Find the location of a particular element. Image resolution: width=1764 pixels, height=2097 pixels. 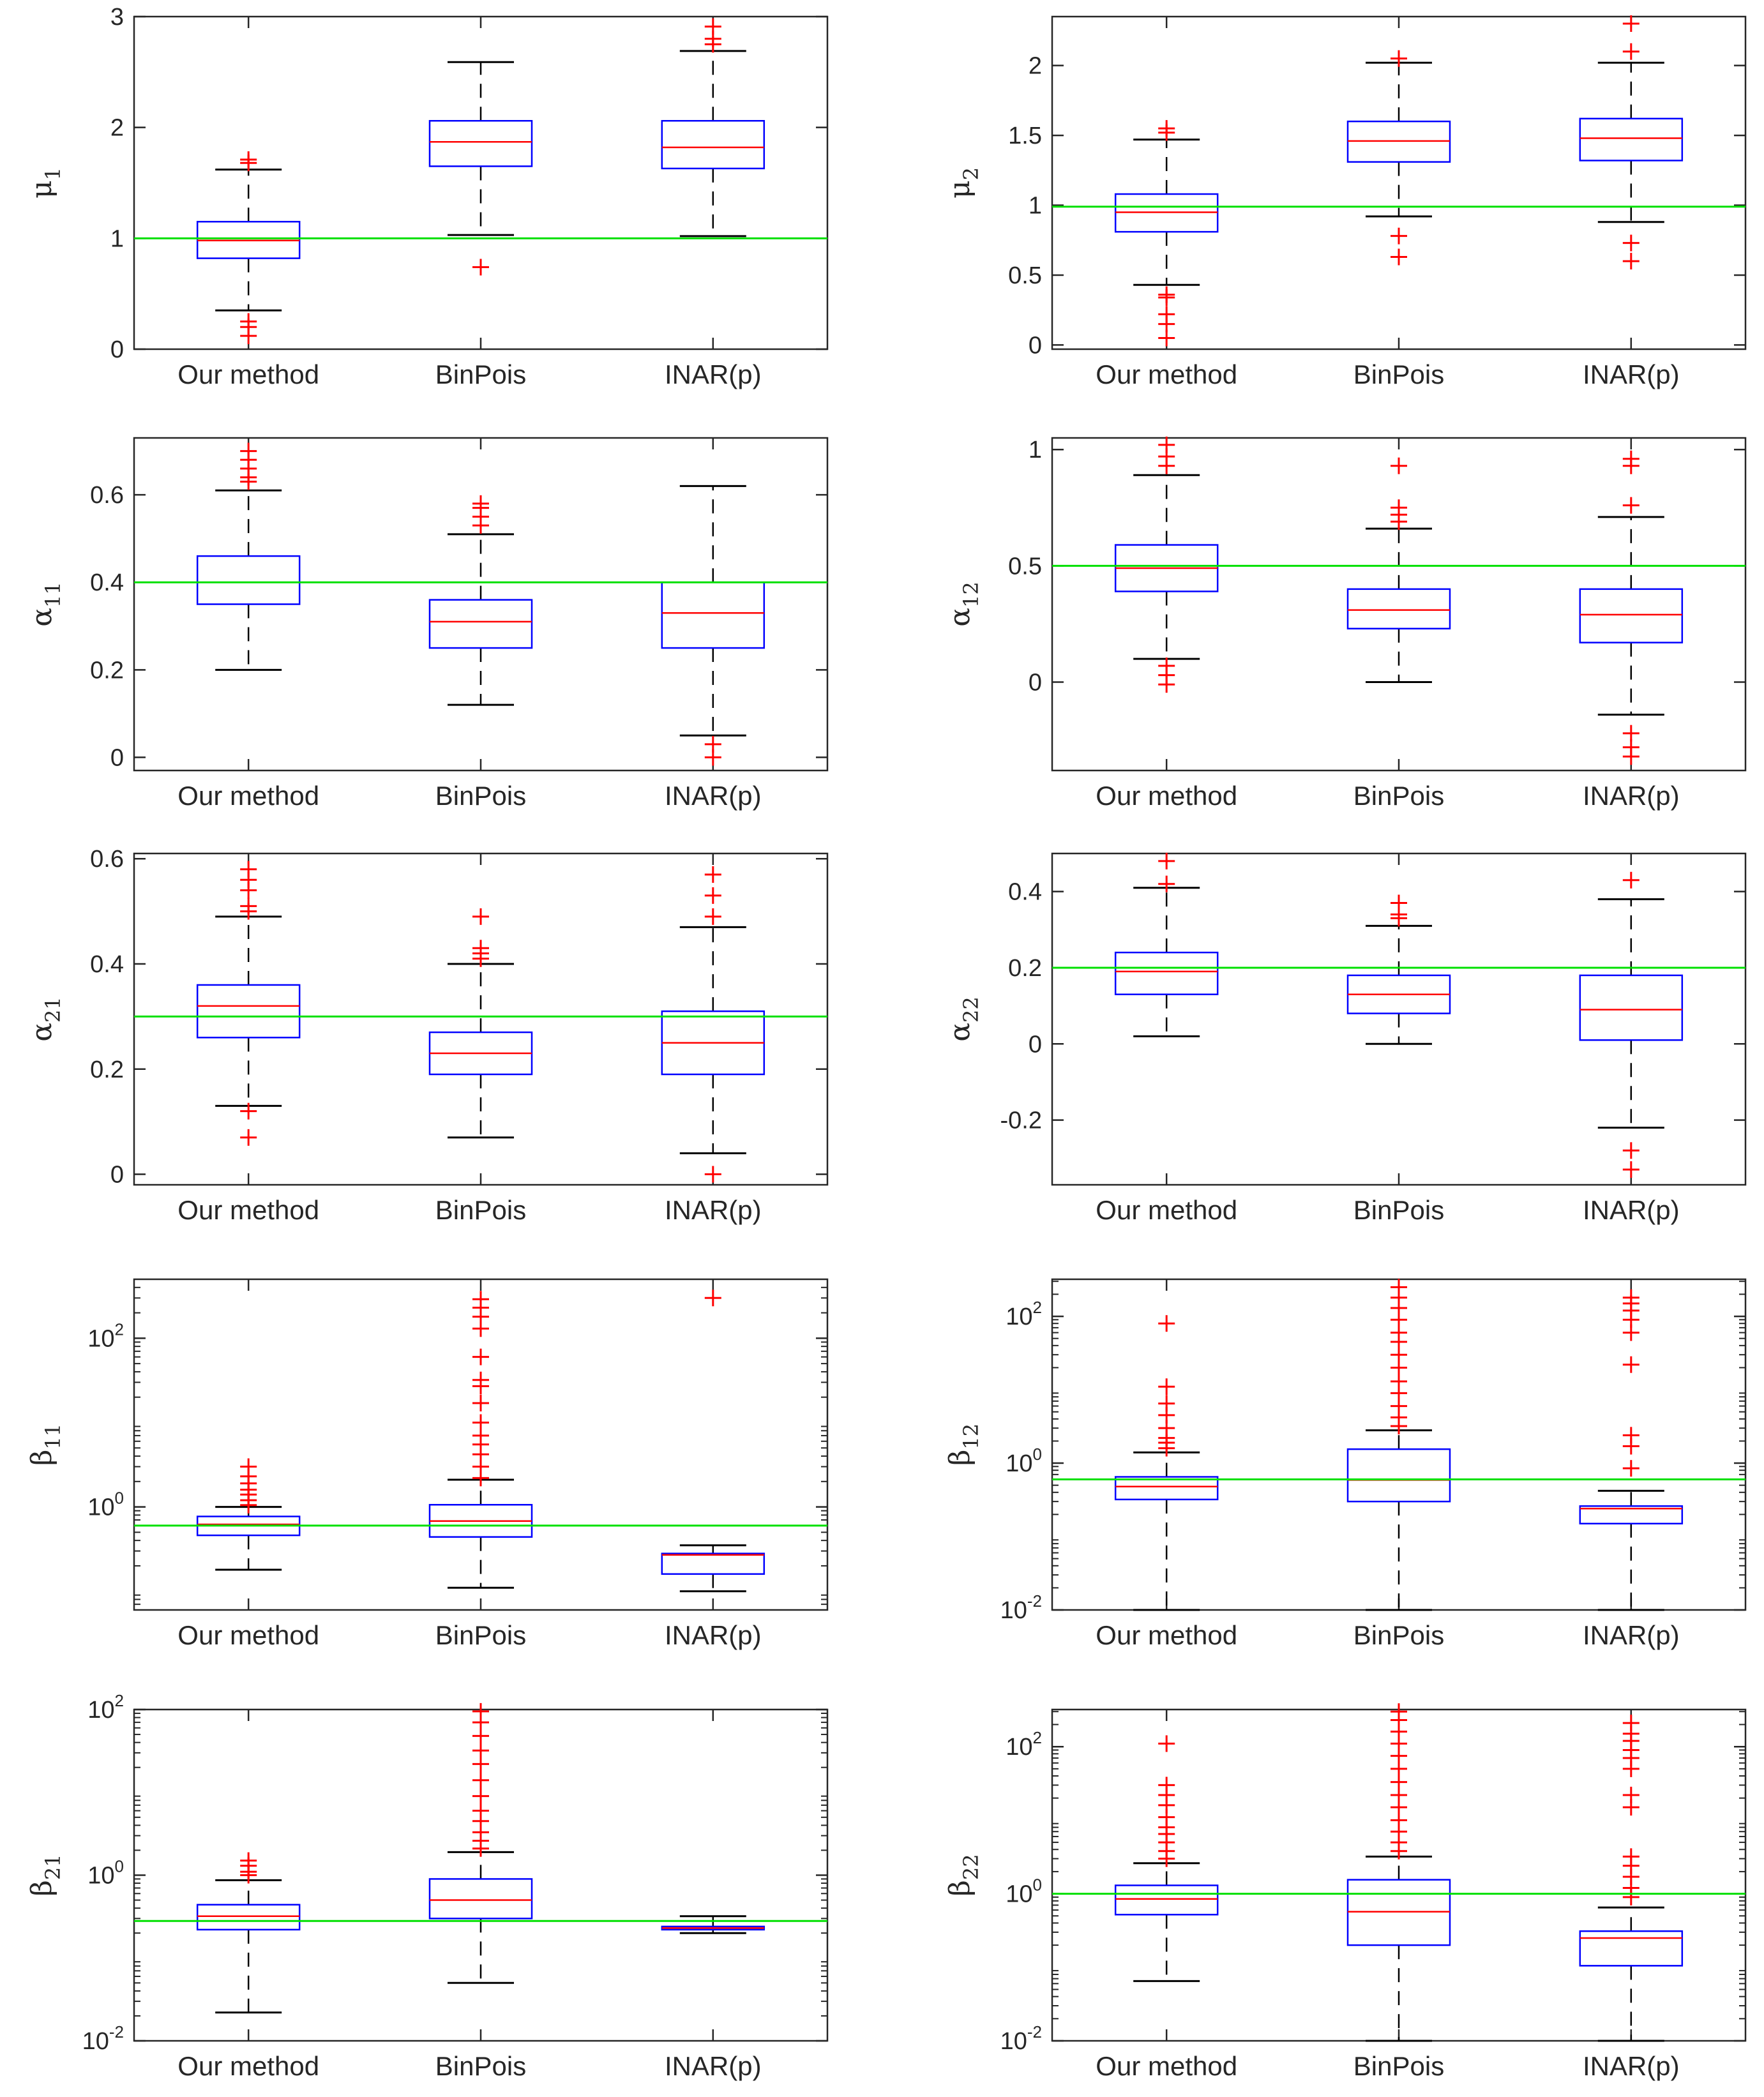

y-axis-label: α11 is located at coordinates (45, 604).